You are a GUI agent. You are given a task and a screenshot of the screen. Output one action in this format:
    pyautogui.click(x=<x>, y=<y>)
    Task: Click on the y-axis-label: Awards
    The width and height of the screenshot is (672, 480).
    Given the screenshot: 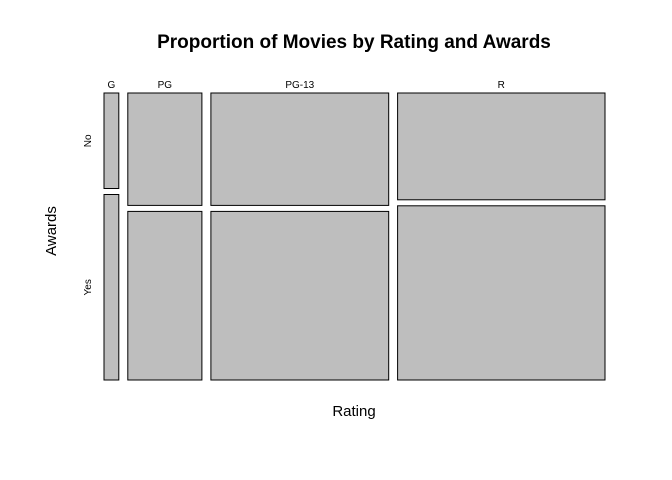 What is the action you would take?
    pyautogui.click(x=51, y=231)
    